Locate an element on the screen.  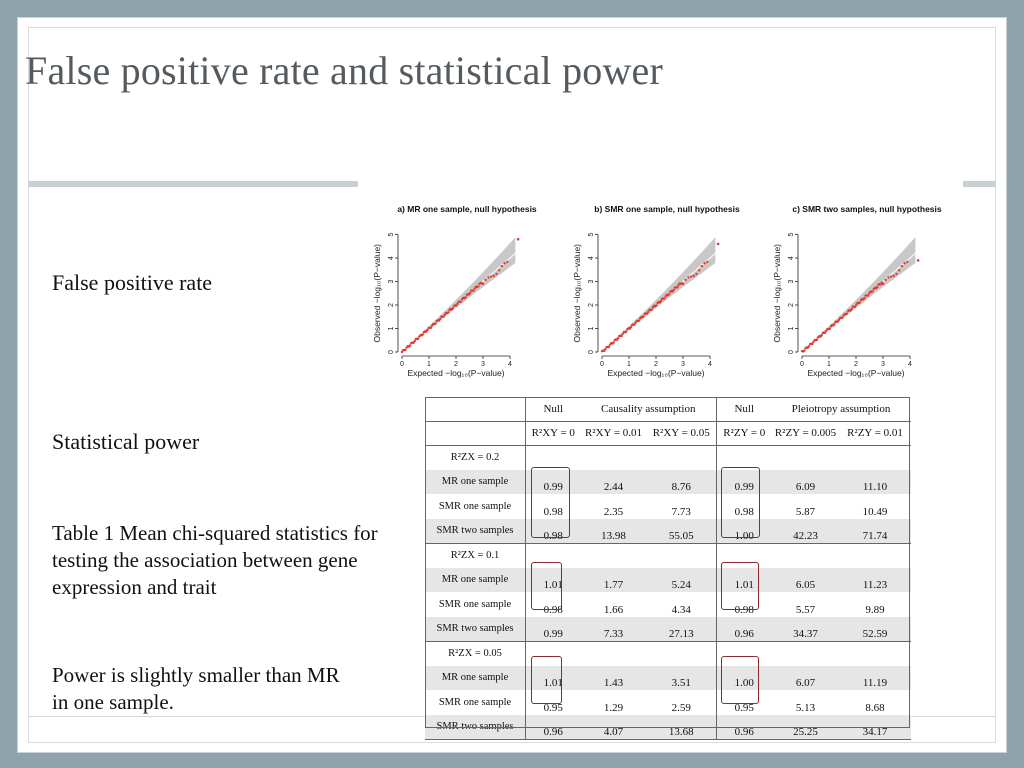
value-cell: 8.68 is located at coordinates (875, 707).